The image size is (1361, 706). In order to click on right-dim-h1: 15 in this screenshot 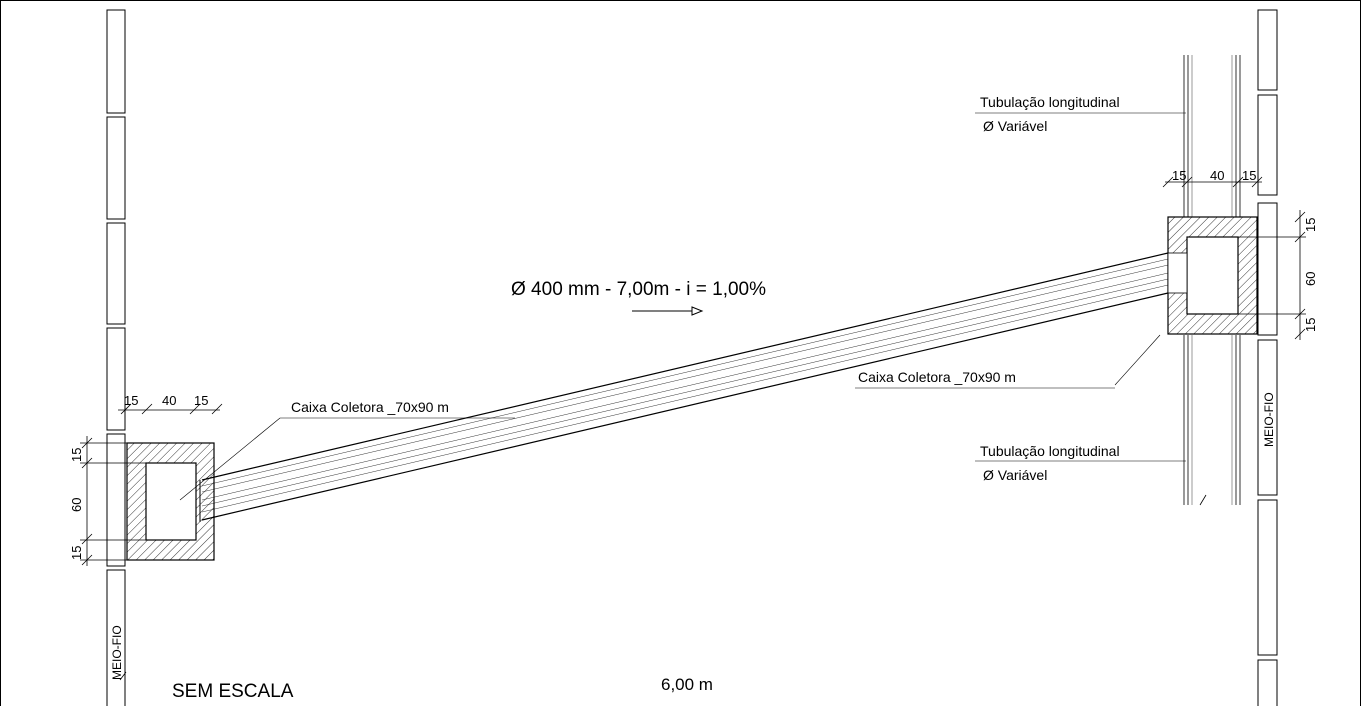, I will do `click(1179, 175)`.